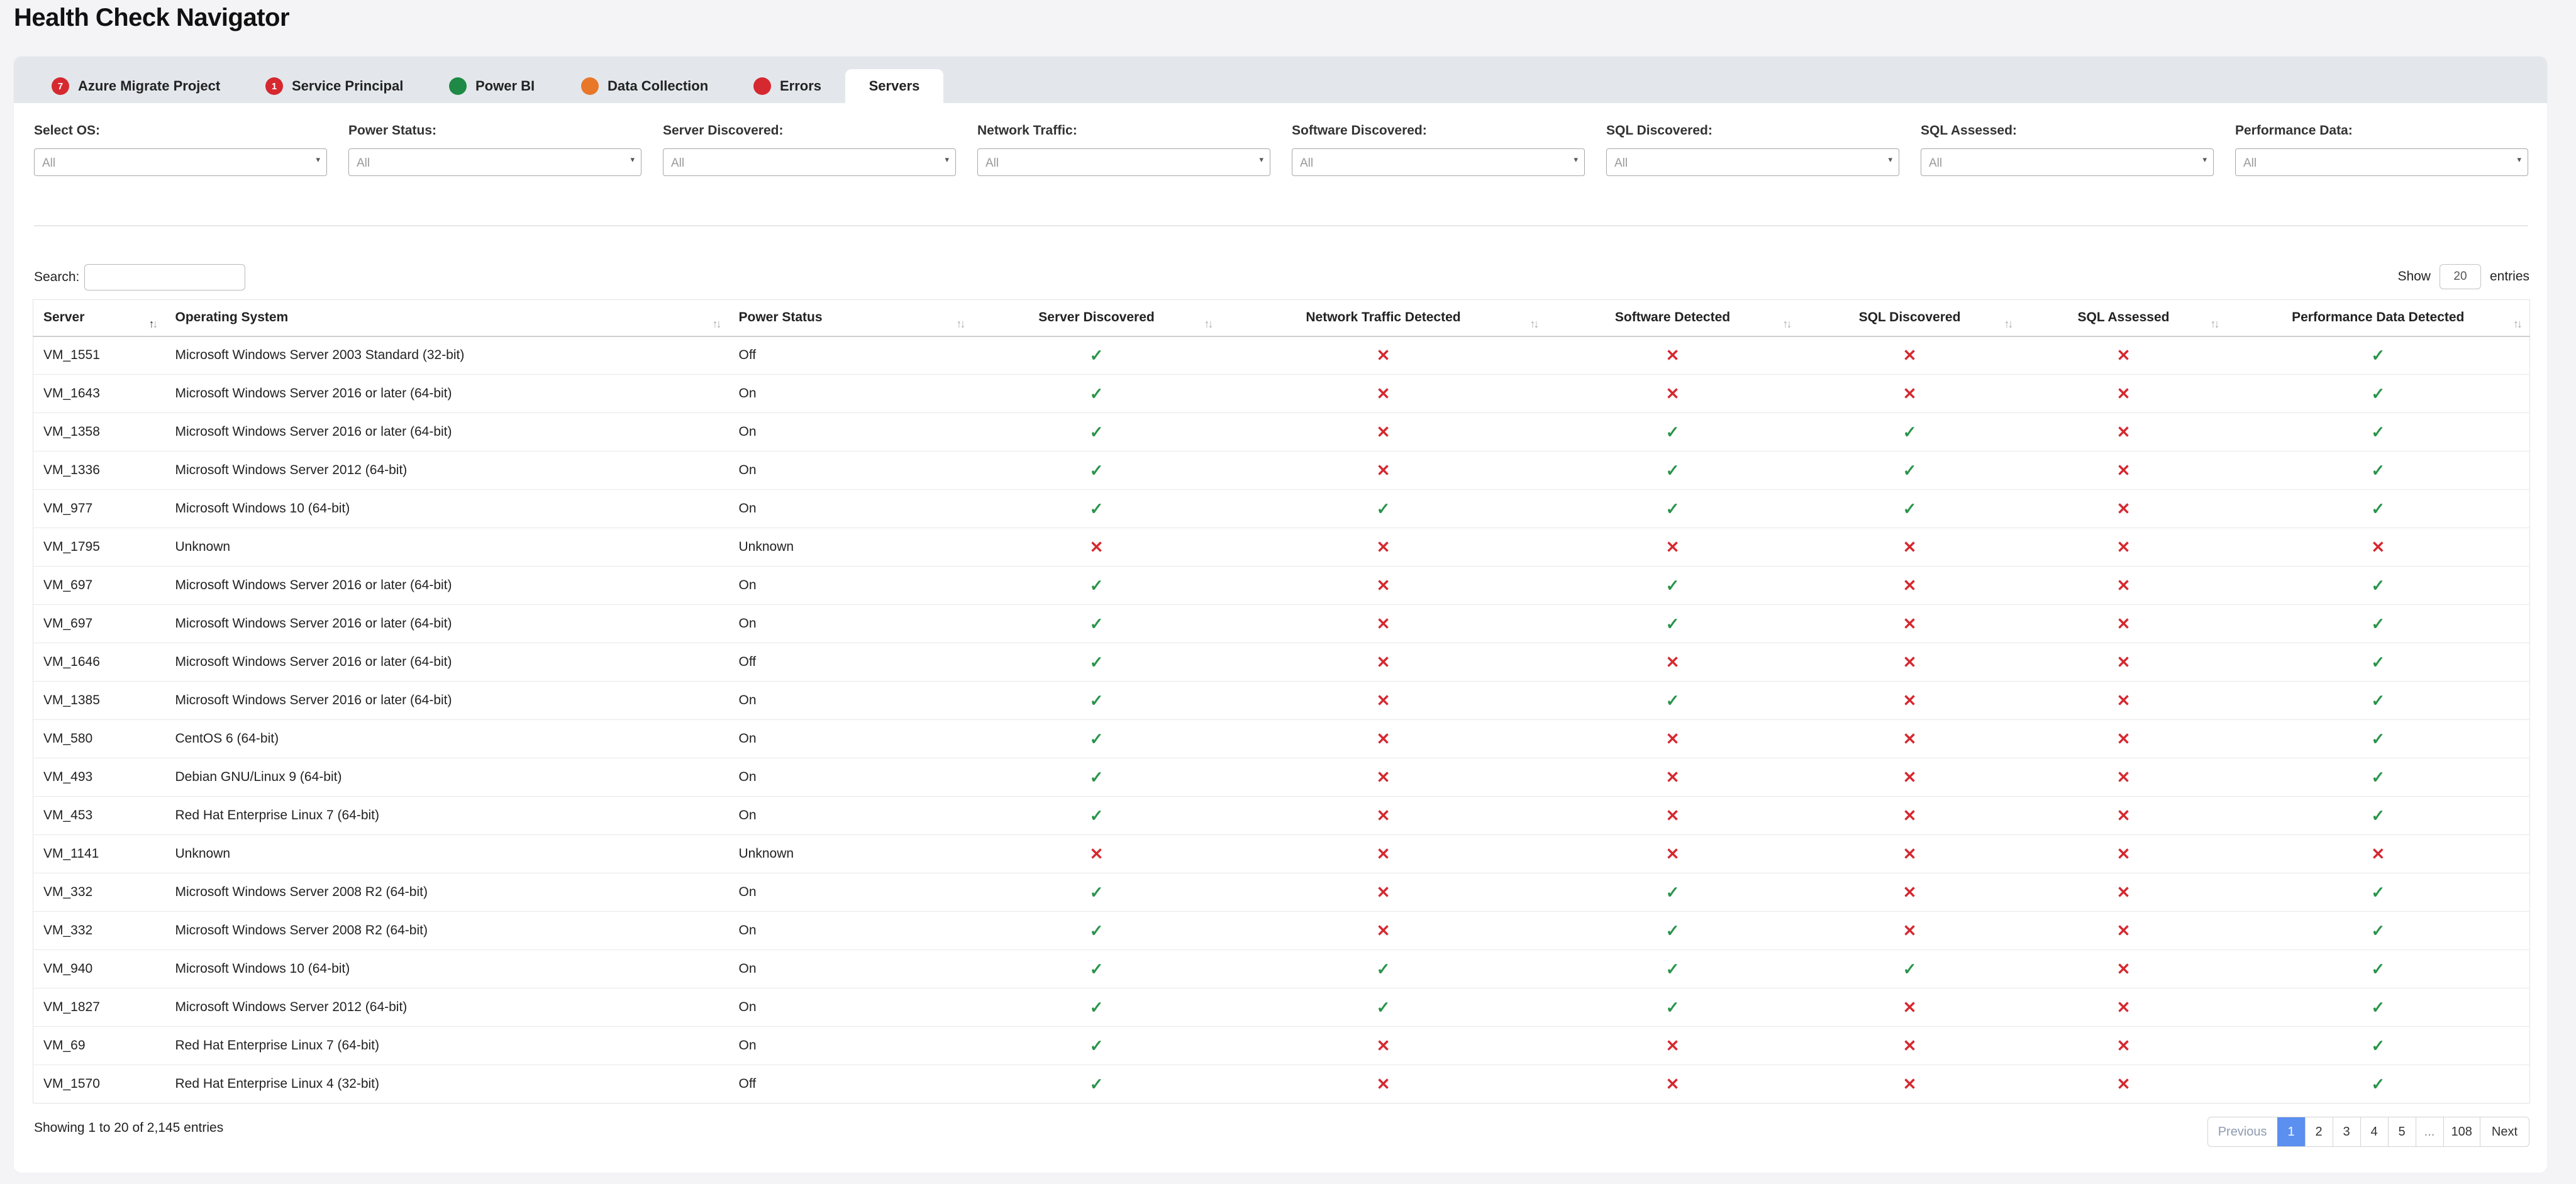  Describe the element at coordinates (494, 162) in the screenshot. I see `power-status-select: All ▾` at that location.